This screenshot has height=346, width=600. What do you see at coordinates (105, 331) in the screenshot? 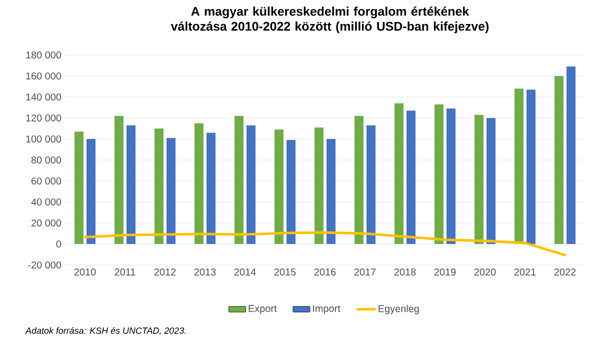
I see `text: Adatok forrása: KSH és UNCTAD, 2023.` at bounding box center [105, 331].